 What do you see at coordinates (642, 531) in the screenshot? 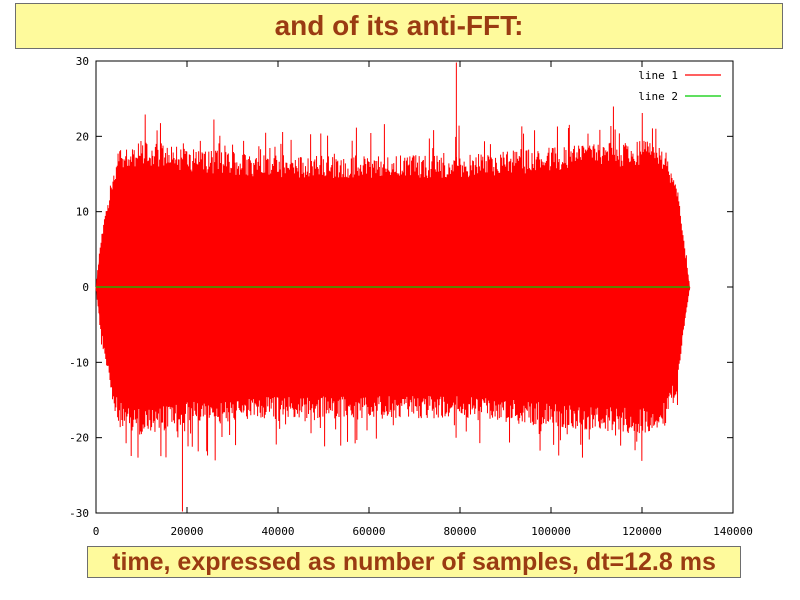
I see `x-tick-label: 120000` at bounding box center [642, 531].